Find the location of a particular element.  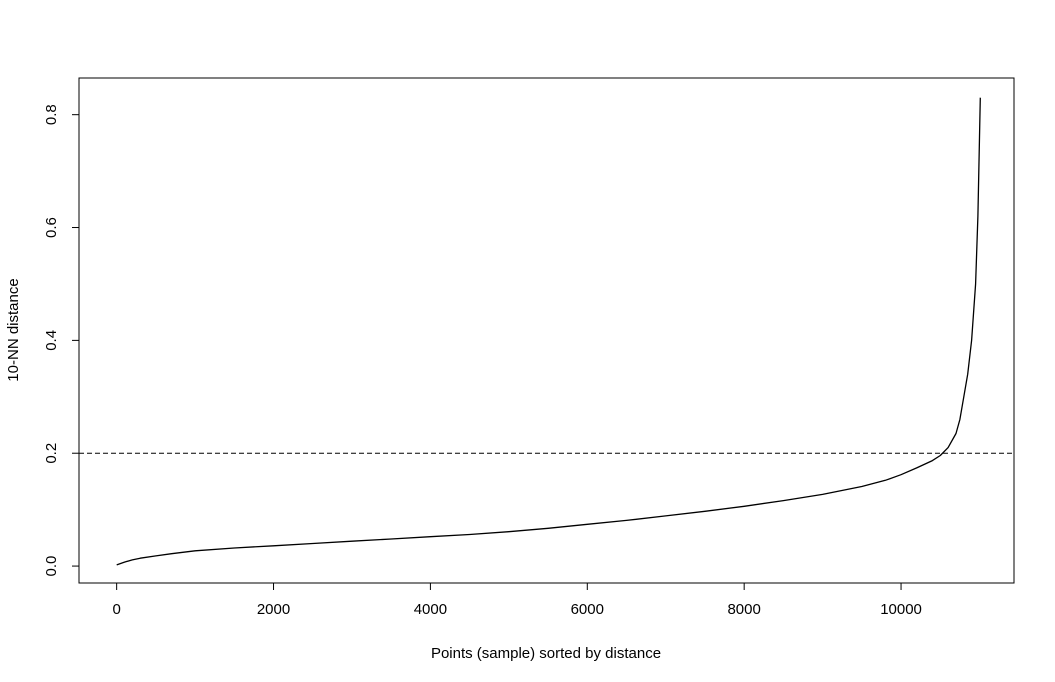

y-tick-label: 0.0 is located at coordinates (51, 566).